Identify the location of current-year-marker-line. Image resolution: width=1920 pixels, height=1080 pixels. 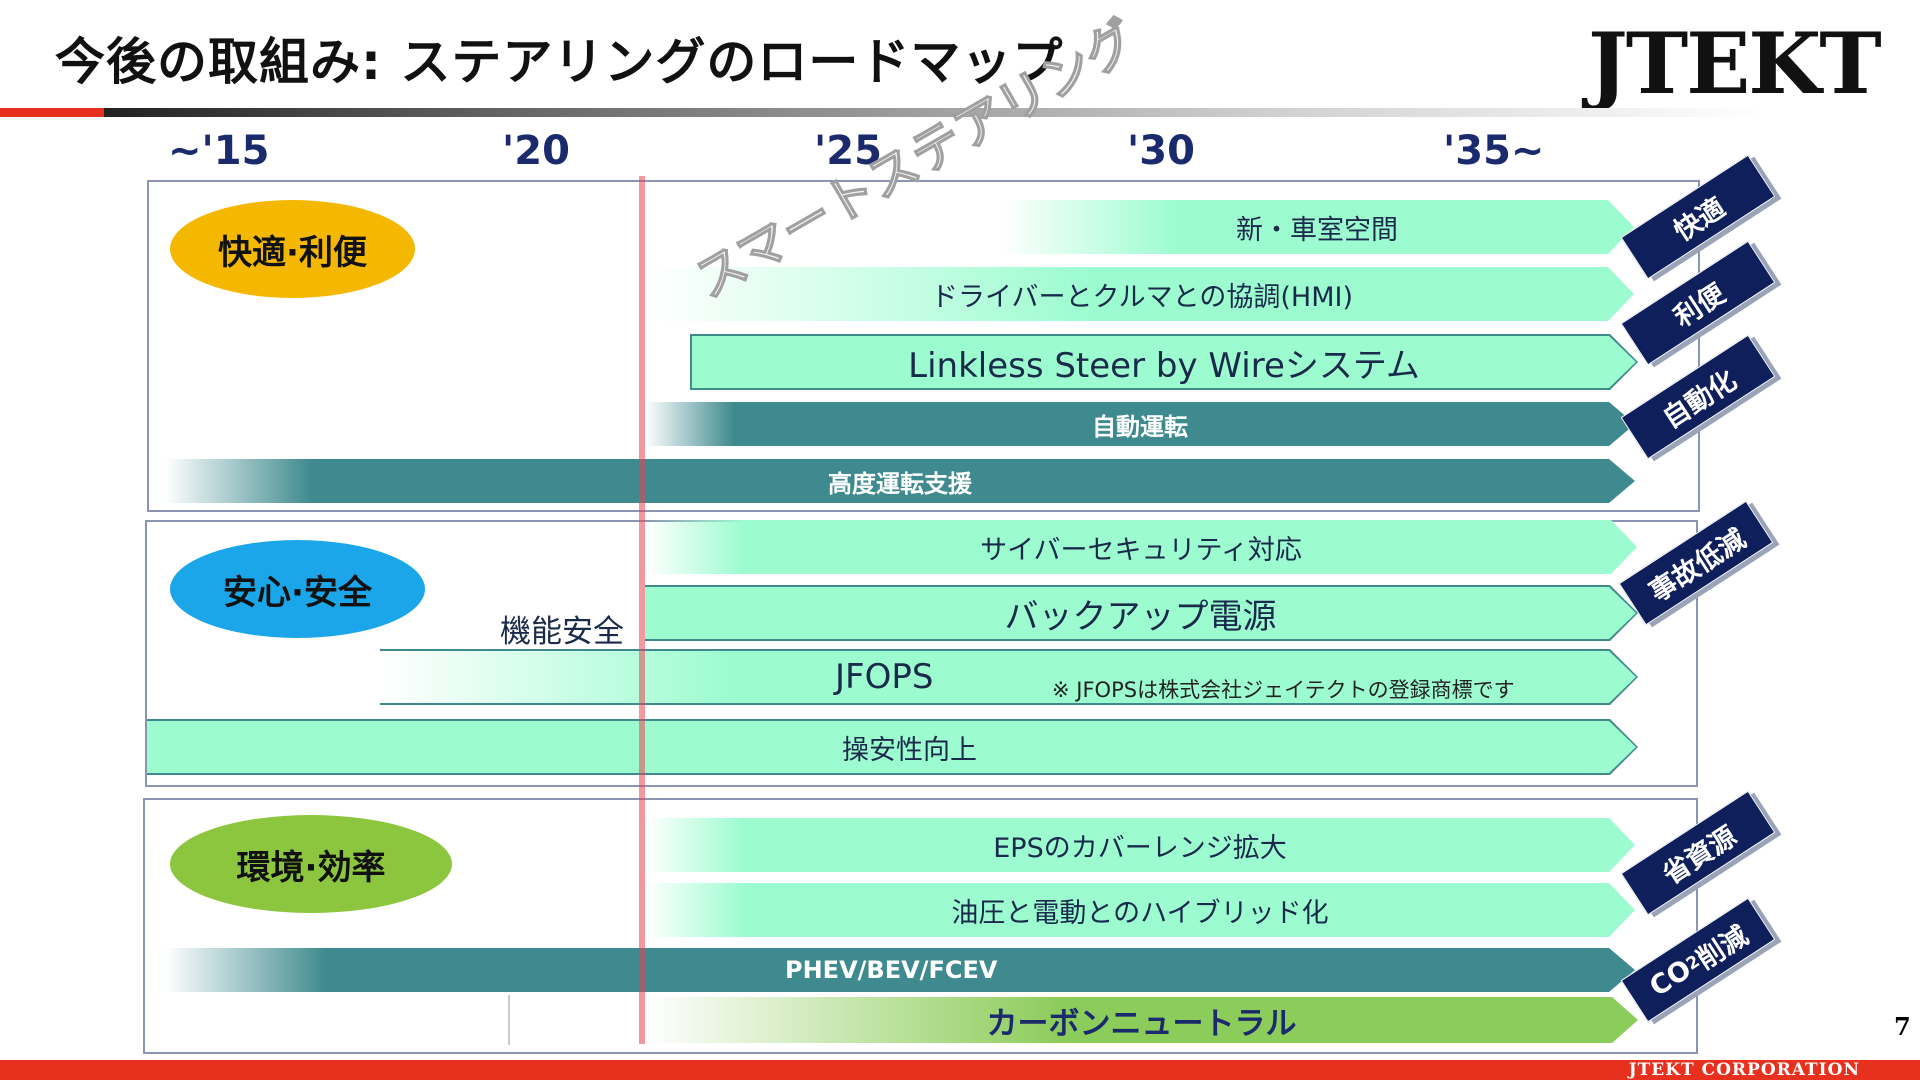
(642, 610).